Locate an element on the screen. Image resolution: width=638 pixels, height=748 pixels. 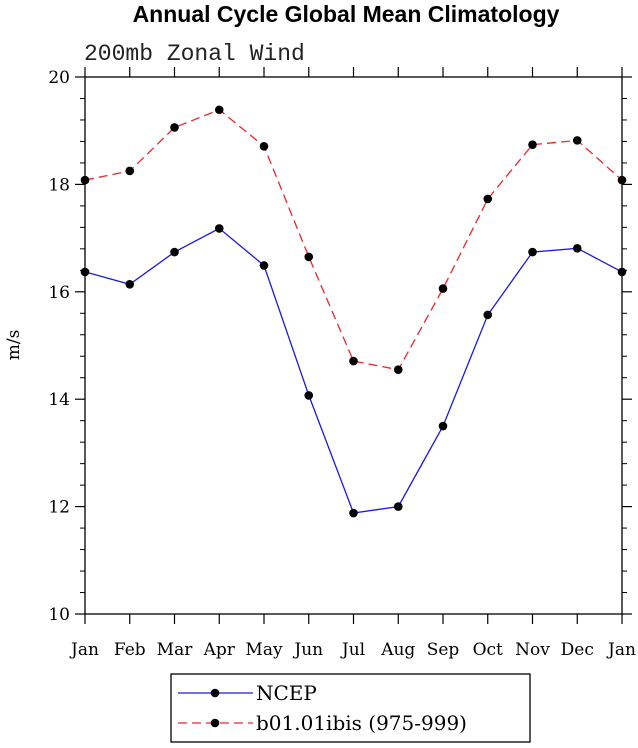
x-tick-label: Nov is located at coordinates (532, 650).